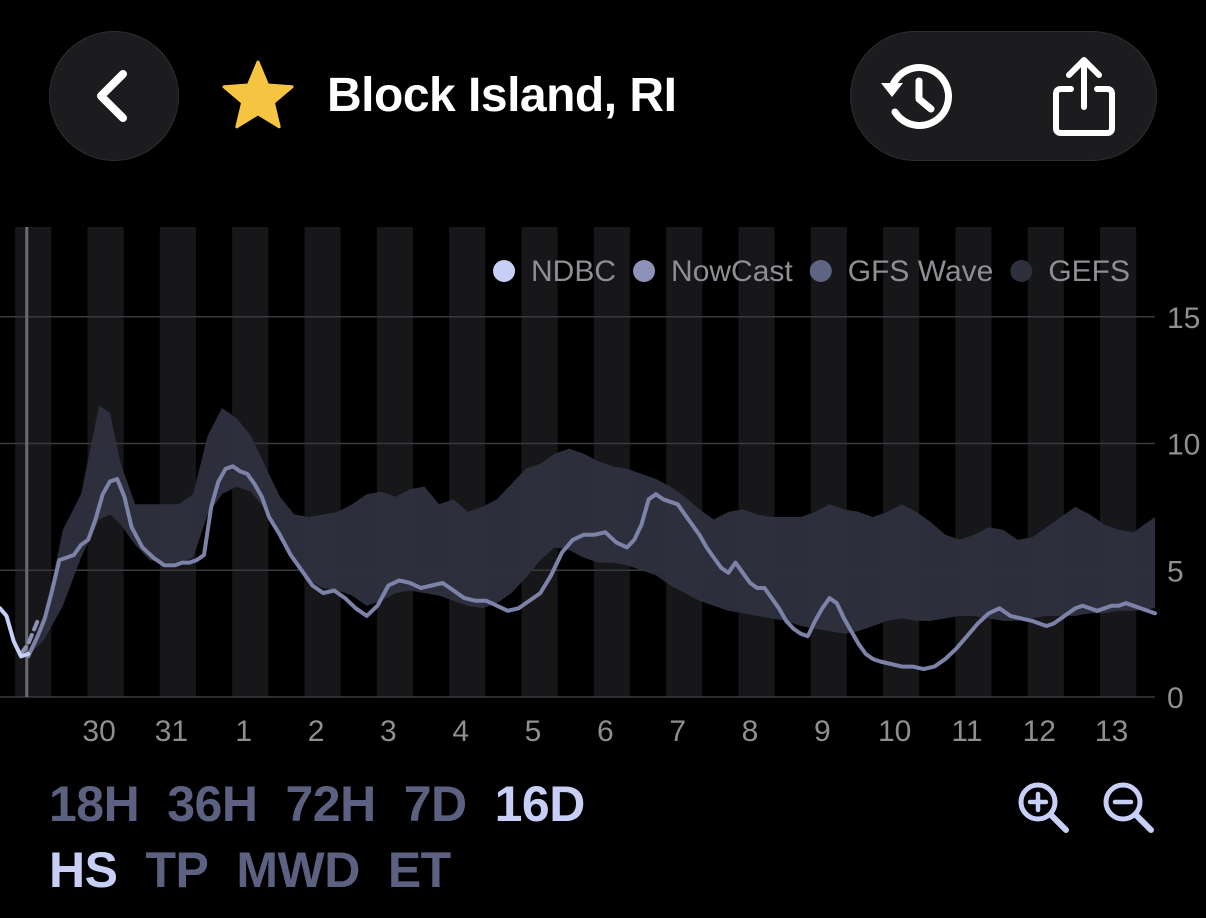 The width and height of the screenshot is (1206, 918). What do you see at coordinates (677, 731) in the screenshot?
I see `x-tick-label: 7` at bounding box center [677, 731].